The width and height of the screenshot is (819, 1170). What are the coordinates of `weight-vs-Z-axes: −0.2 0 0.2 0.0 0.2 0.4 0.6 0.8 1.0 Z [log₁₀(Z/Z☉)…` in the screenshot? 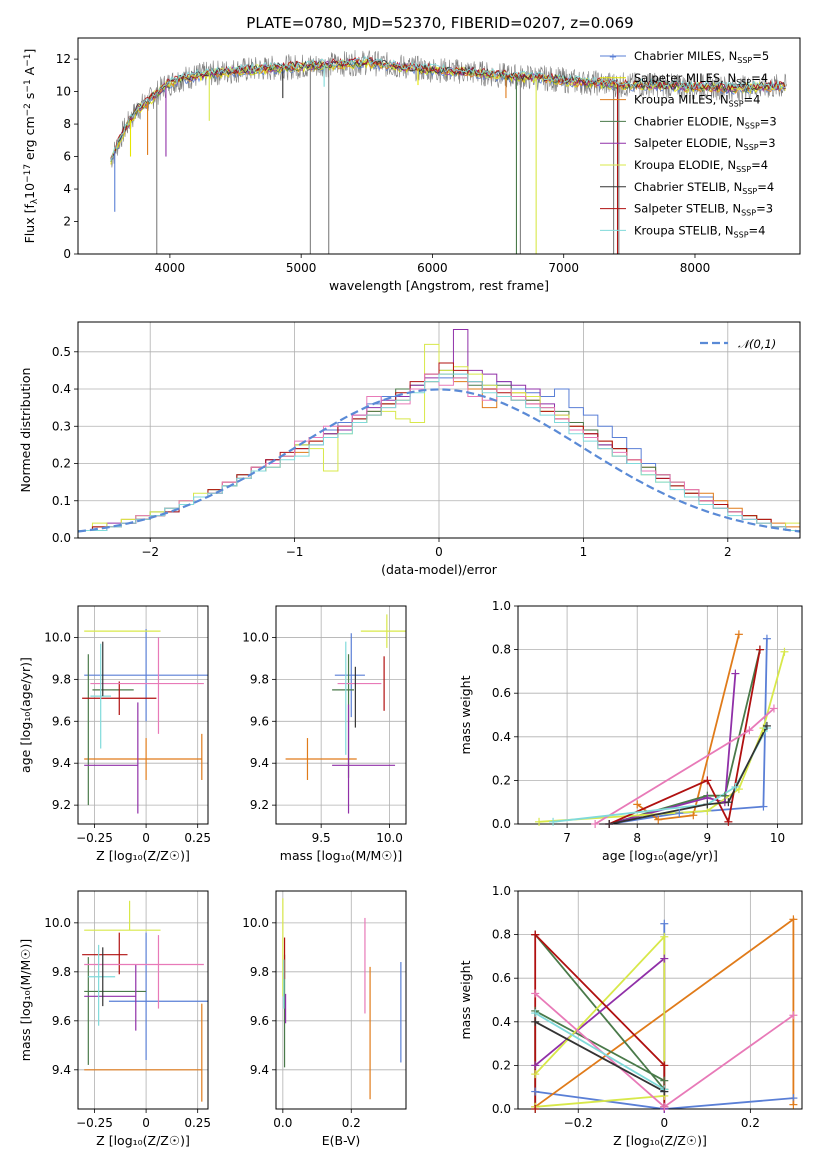 It's located at (630, 1016).